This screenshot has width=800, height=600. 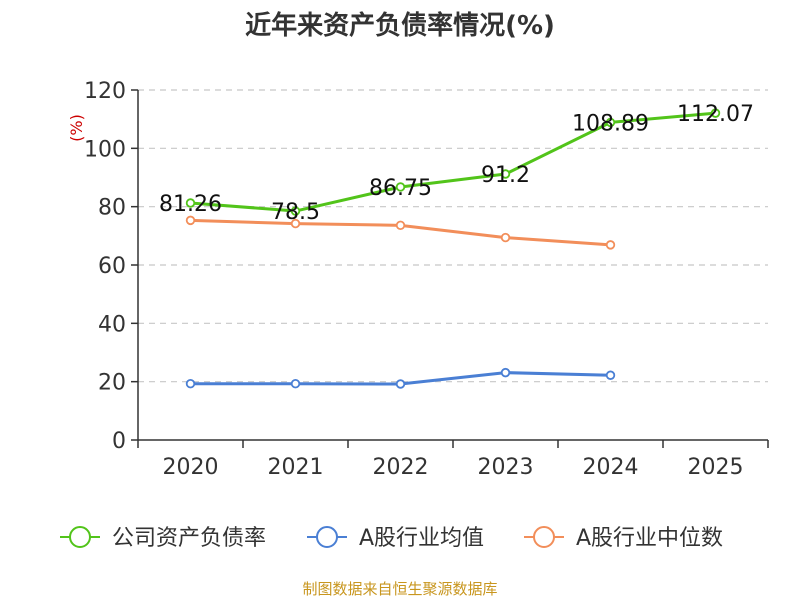 What do you see at coordinates (506, 467) in the screenshot?
I see `x-tick-label: 2023` at bounding box center [506, 467].